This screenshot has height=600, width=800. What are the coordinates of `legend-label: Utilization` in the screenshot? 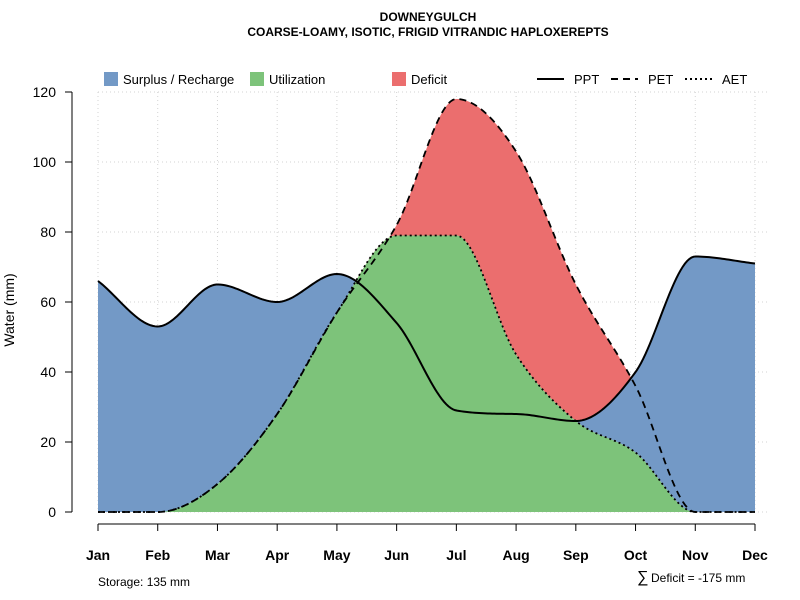 It's located at (297, 79).